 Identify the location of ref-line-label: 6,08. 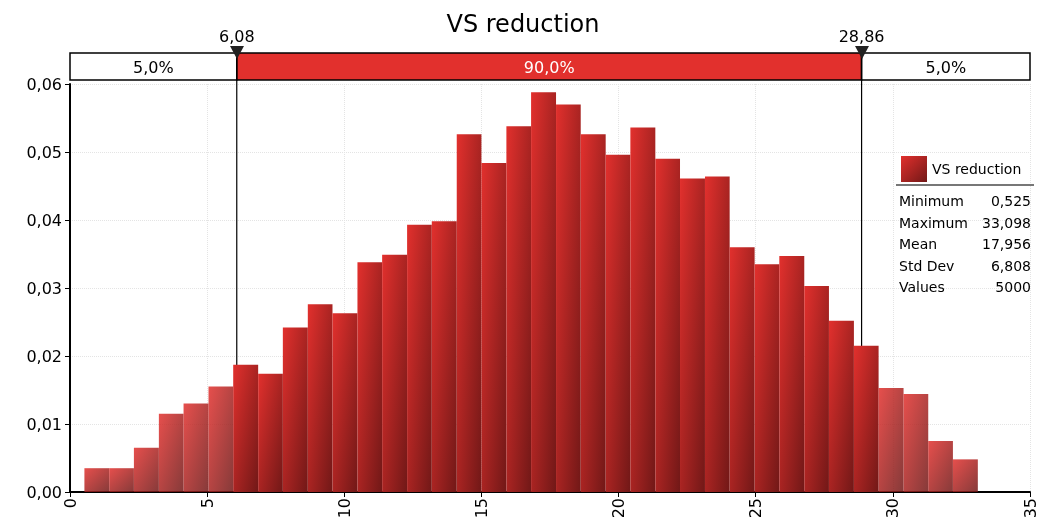
(236, 36).